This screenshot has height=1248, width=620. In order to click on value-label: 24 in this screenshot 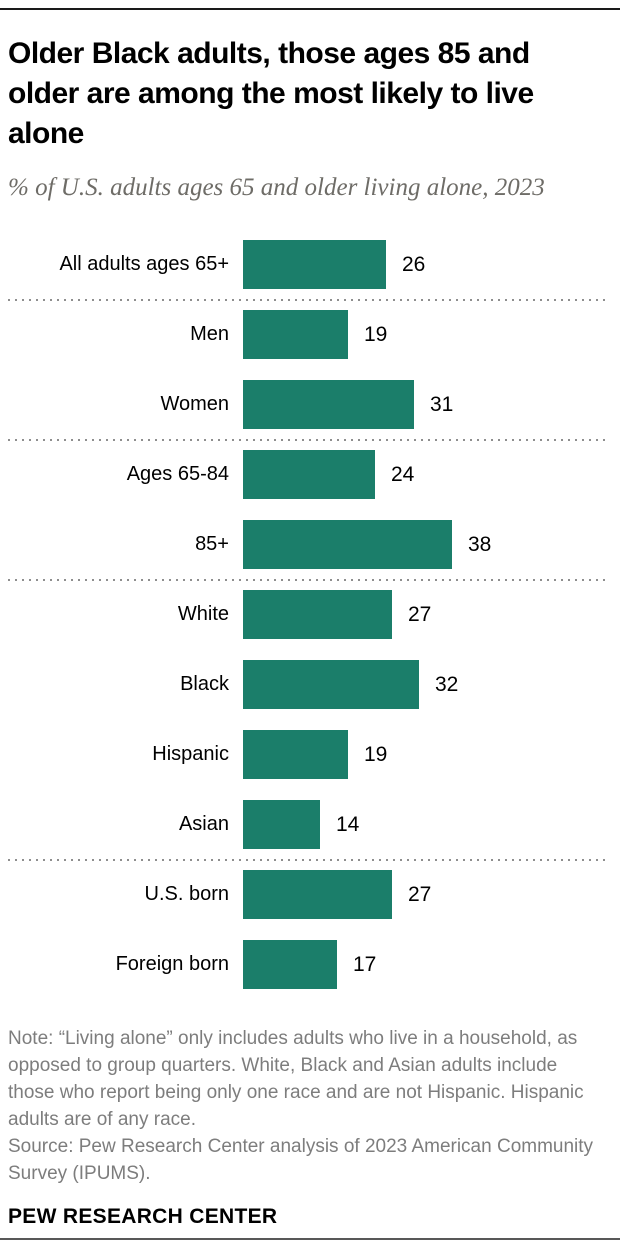, I will do `click(403, 474)`.